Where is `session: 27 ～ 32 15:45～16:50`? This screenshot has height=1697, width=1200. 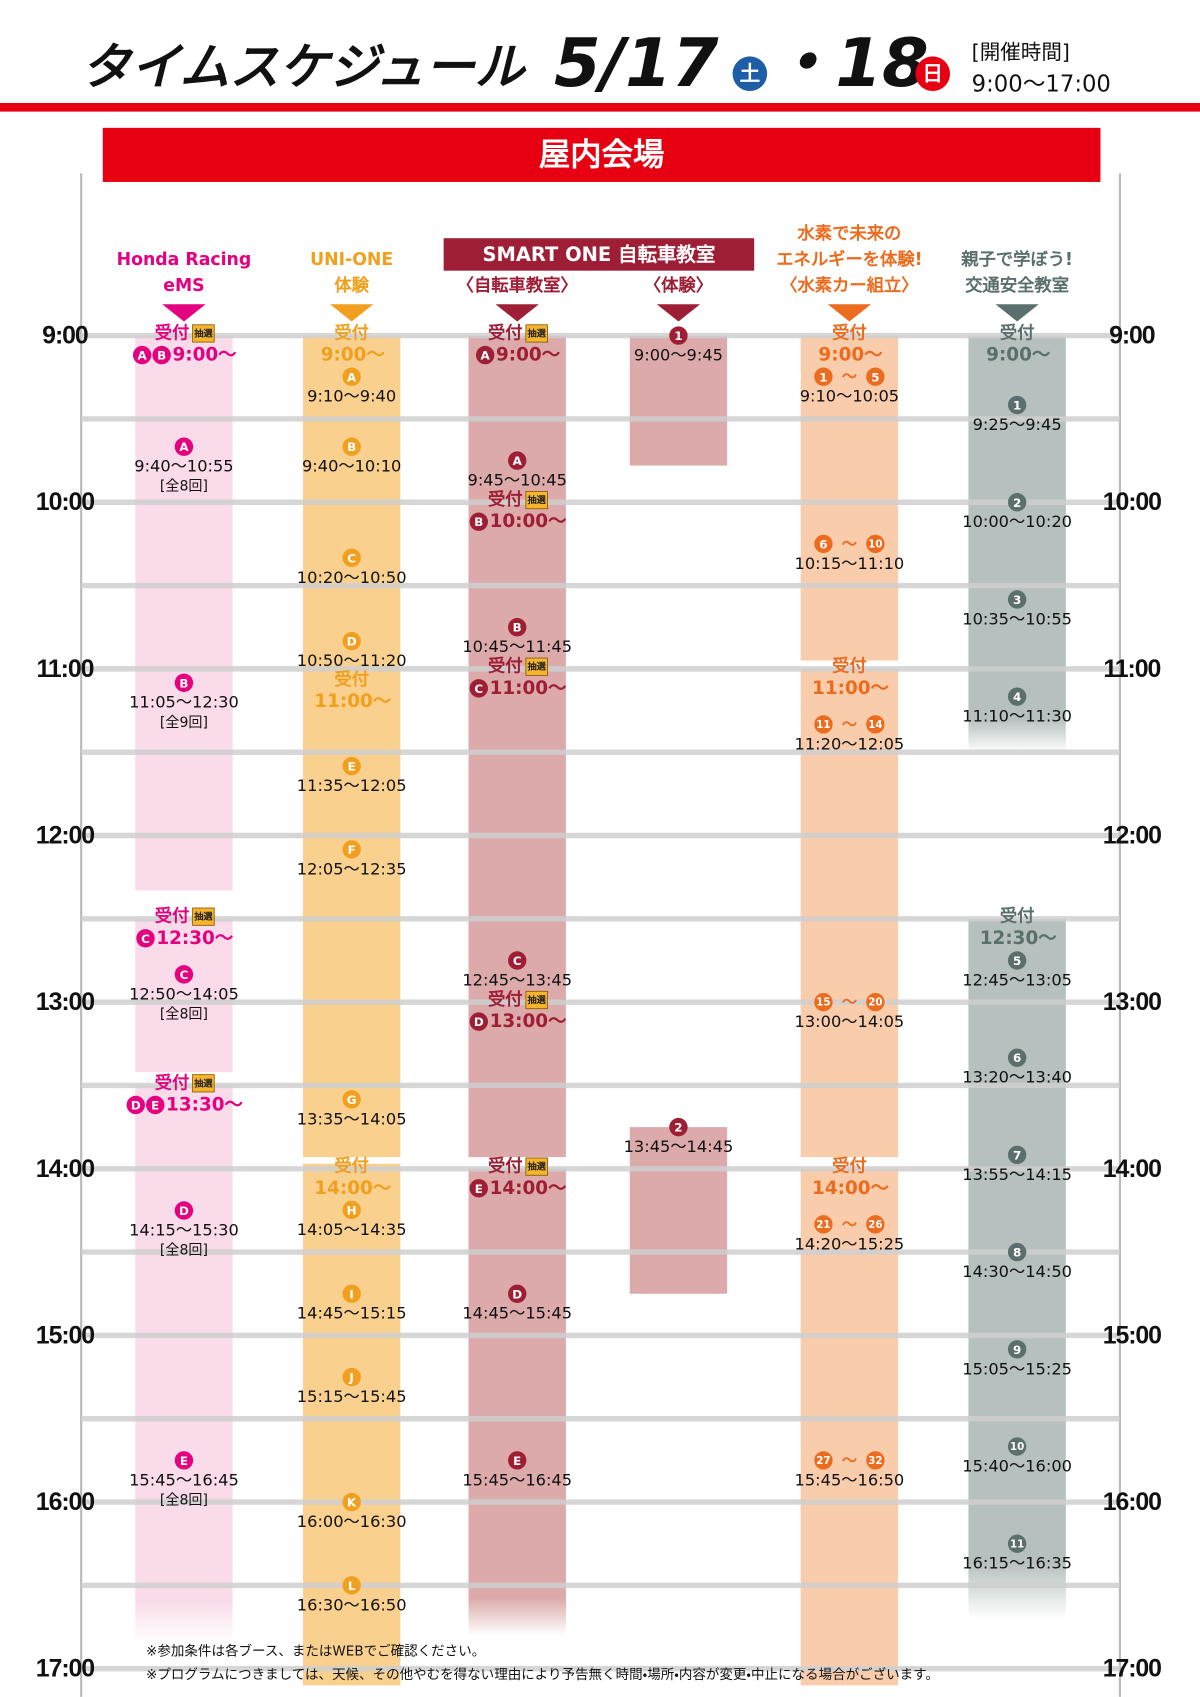 session: 27 ～ 32 15:45～16:50 is located at coordinates (849, 1470).